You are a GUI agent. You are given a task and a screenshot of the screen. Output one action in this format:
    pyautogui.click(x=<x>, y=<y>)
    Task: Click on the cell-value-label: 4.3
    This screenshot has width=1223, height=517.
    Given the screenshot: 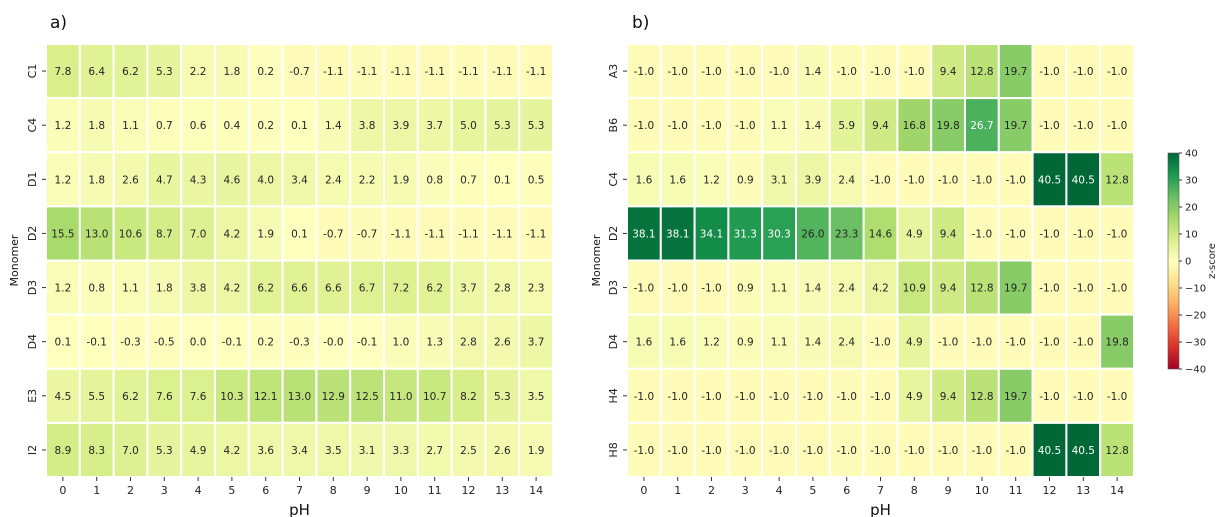 What is the action you would take?
    pyautogui.click(x=198, y=180)
    